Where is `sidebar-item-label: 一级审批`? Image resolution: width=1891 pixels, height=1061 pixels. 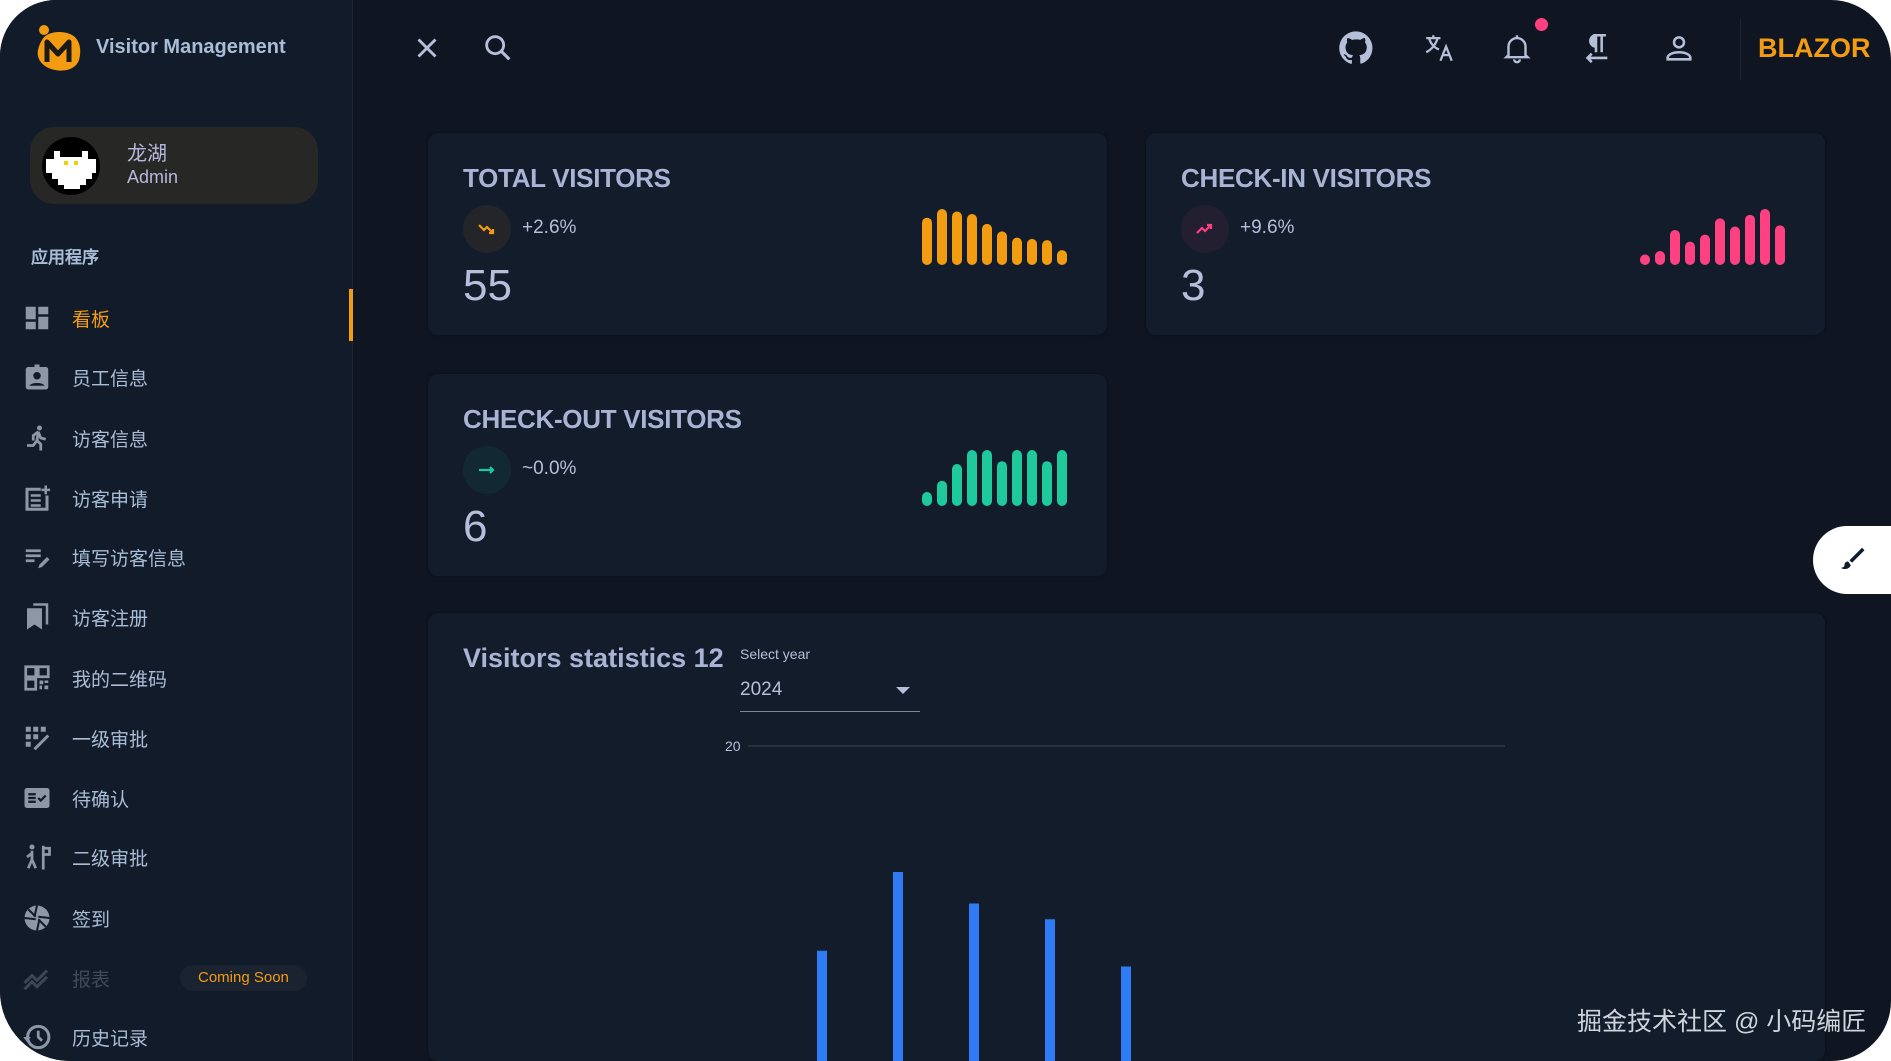
sidebar-item-label: 一级审批 is located at coordinates (110, 740).